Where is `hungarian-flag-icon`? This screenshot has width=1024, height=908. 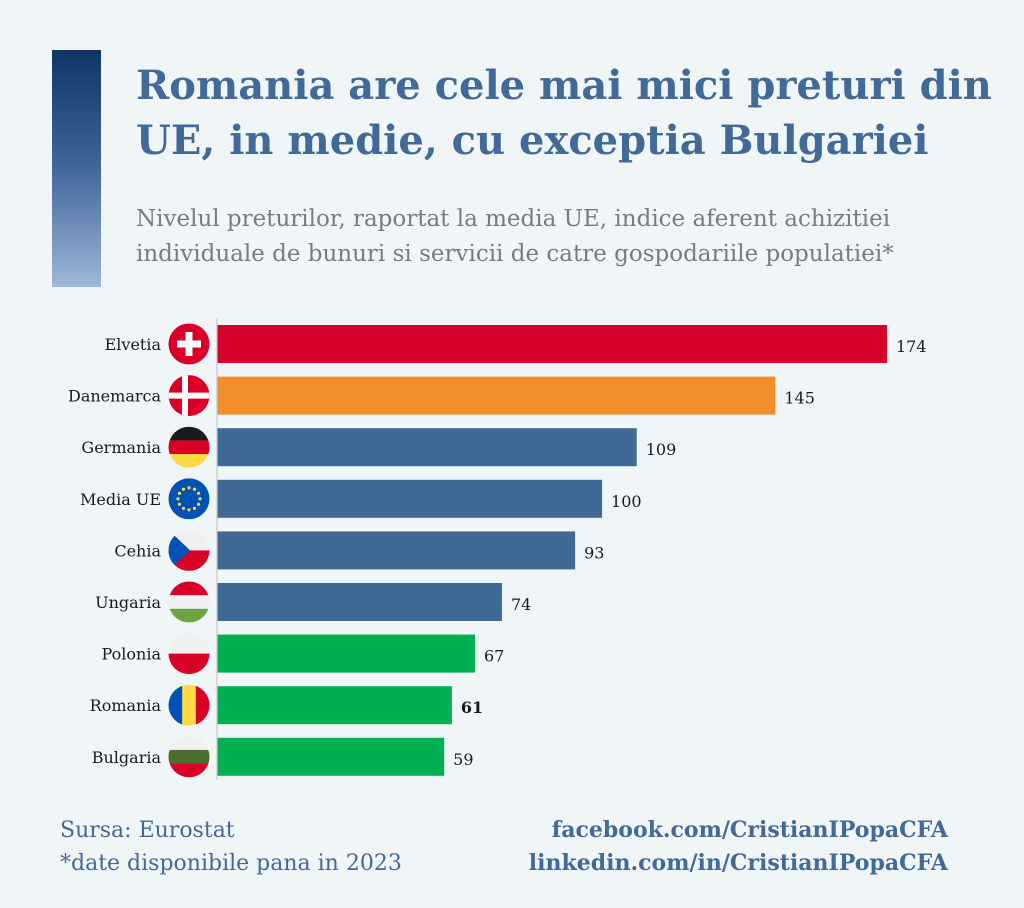 hungarian-flag-icon is located at coordinates (189, 602).